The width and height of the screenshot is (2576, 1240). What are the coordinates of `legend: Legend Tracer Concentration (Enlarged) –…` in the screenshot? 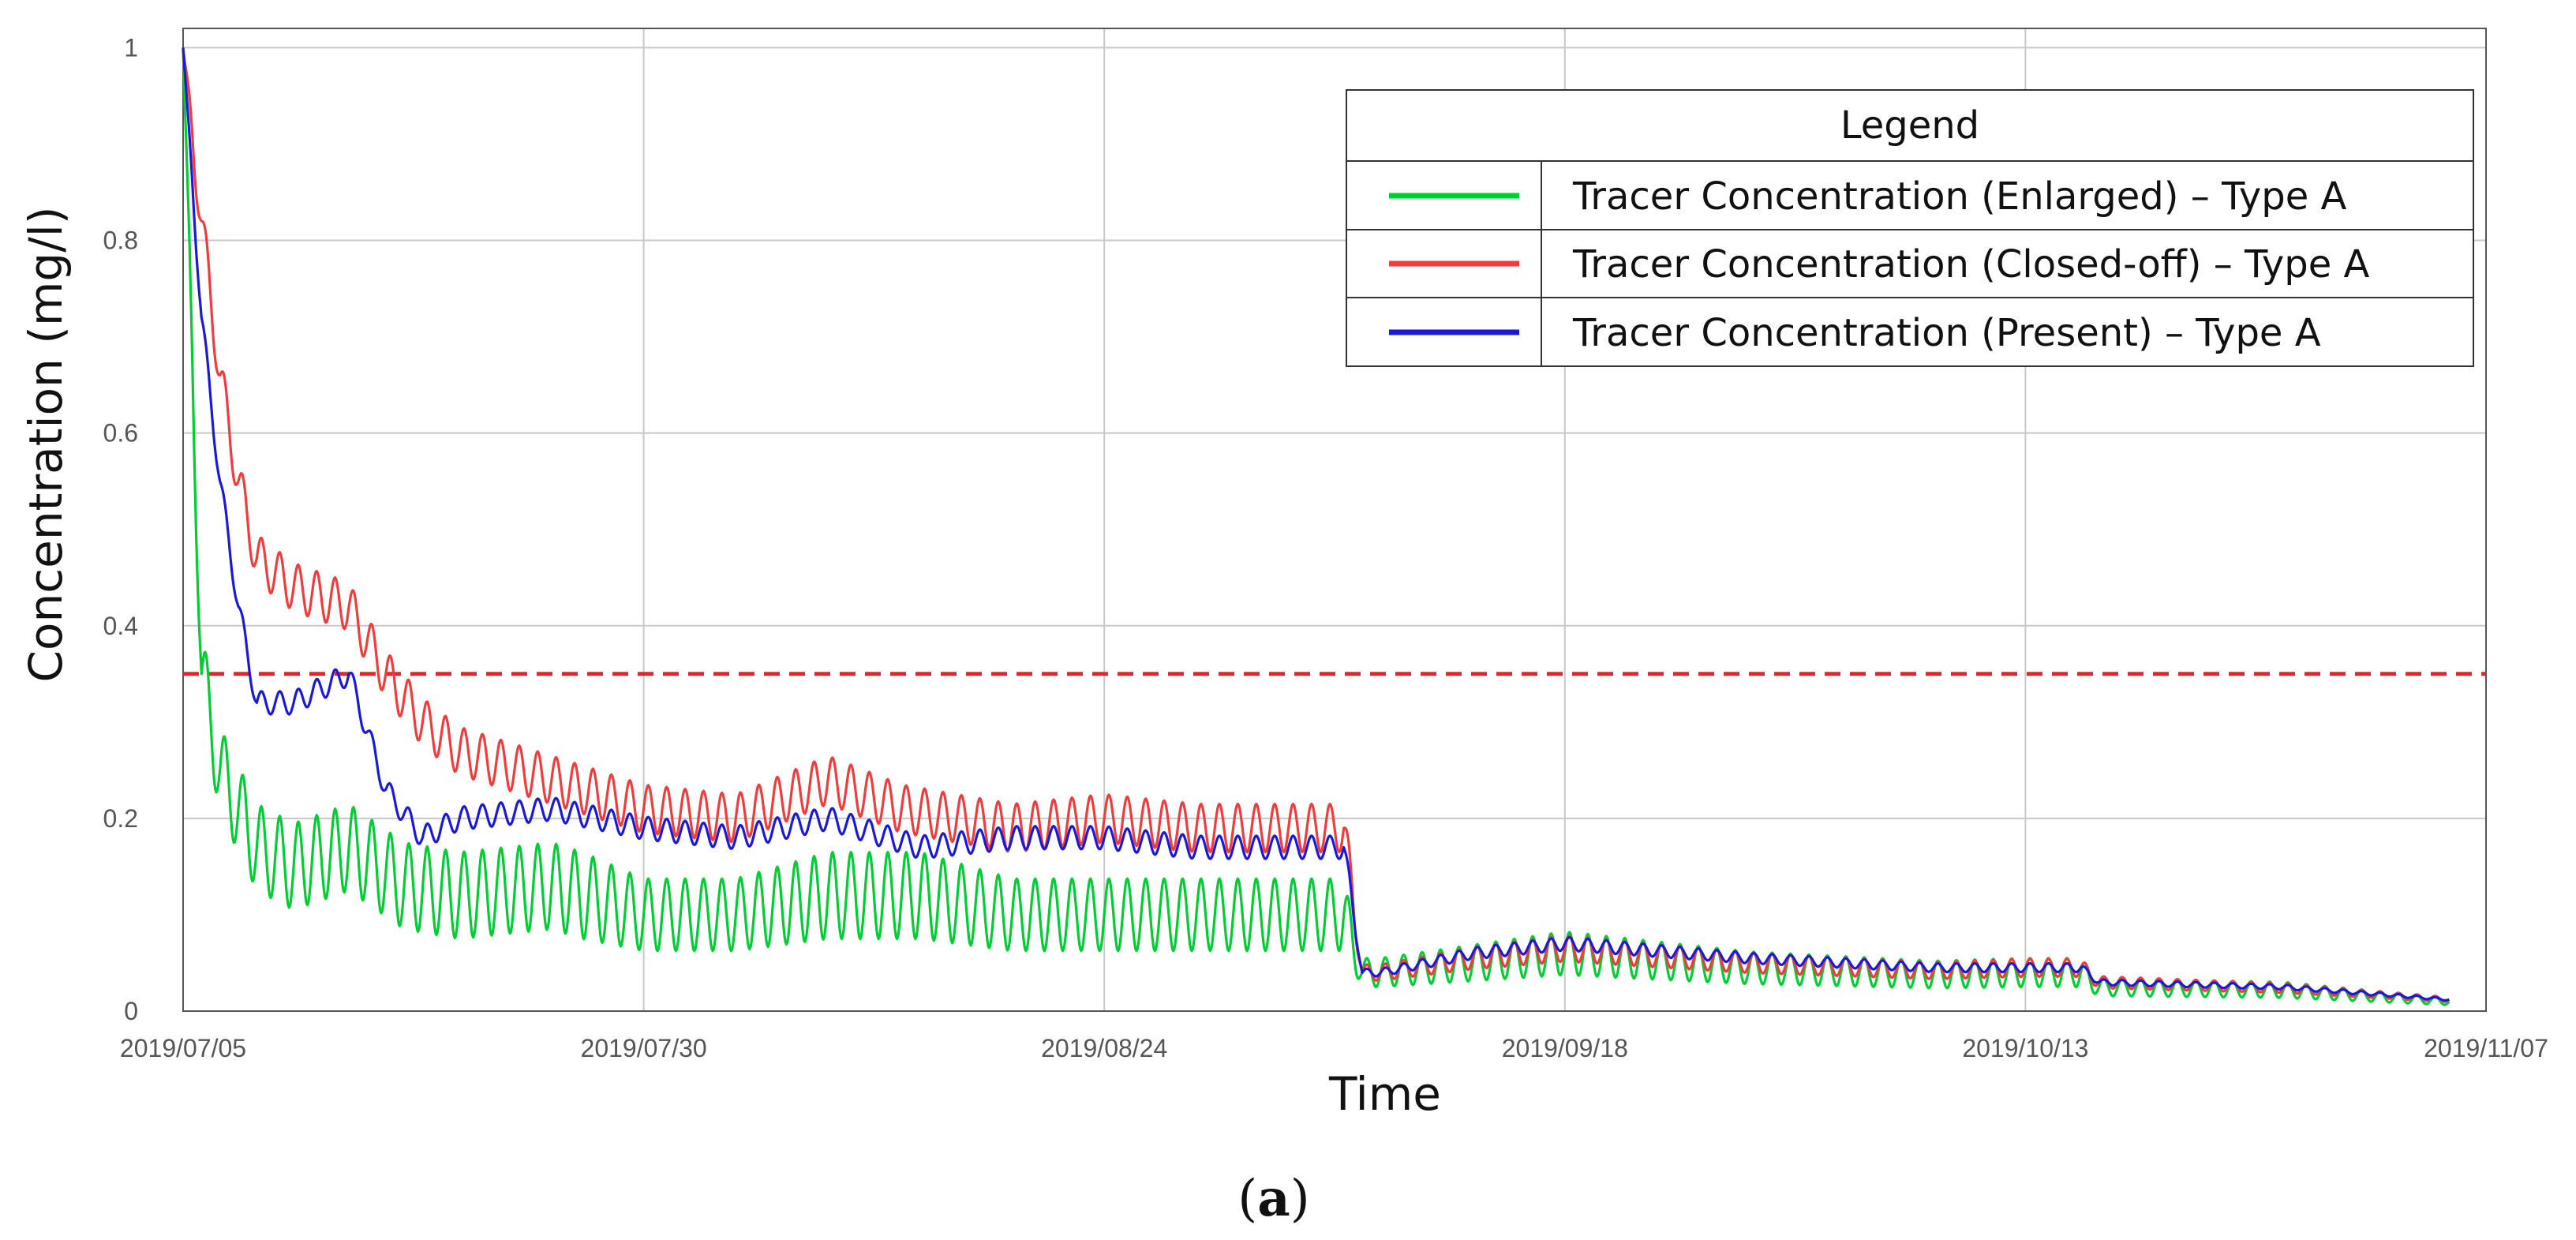 It's located at (1910, 228).